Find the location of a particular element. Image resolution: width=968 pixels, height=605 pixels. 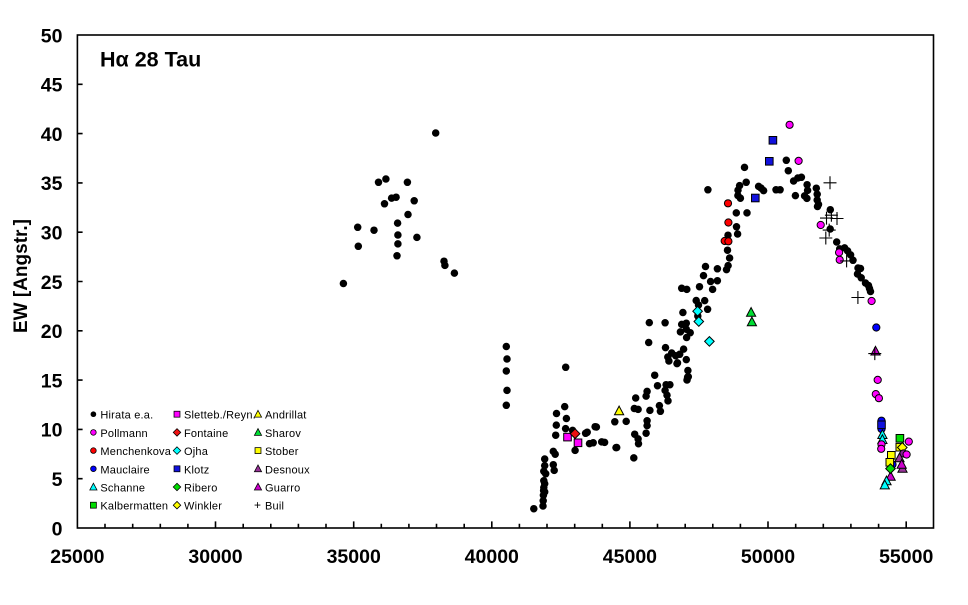

svg-text: 50000 is located at coordinates (768, 557).